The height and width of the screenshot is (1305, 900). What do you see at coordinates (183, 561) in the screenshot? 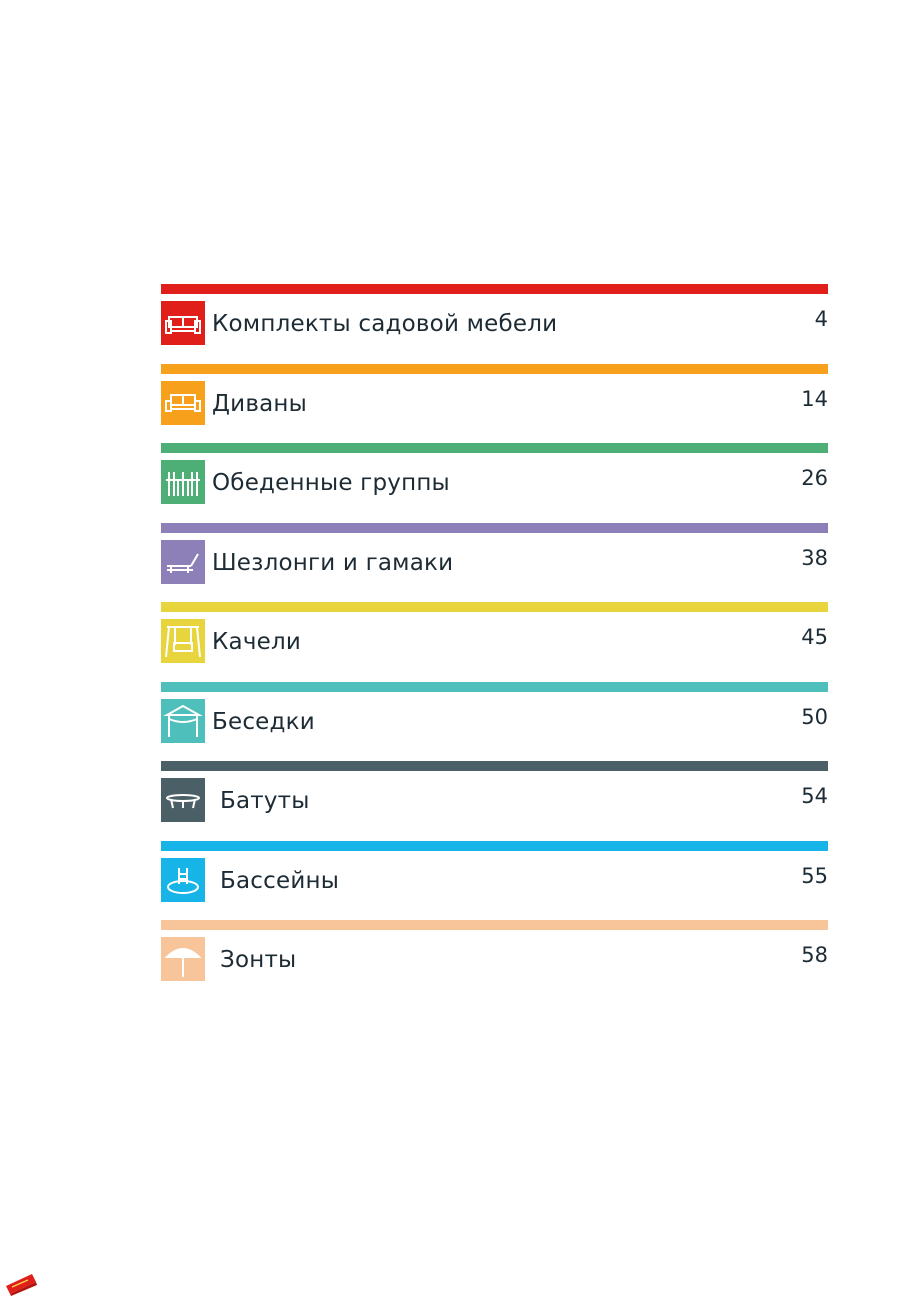
I see `sunlounger-icon` at bounding box center [183, 561].